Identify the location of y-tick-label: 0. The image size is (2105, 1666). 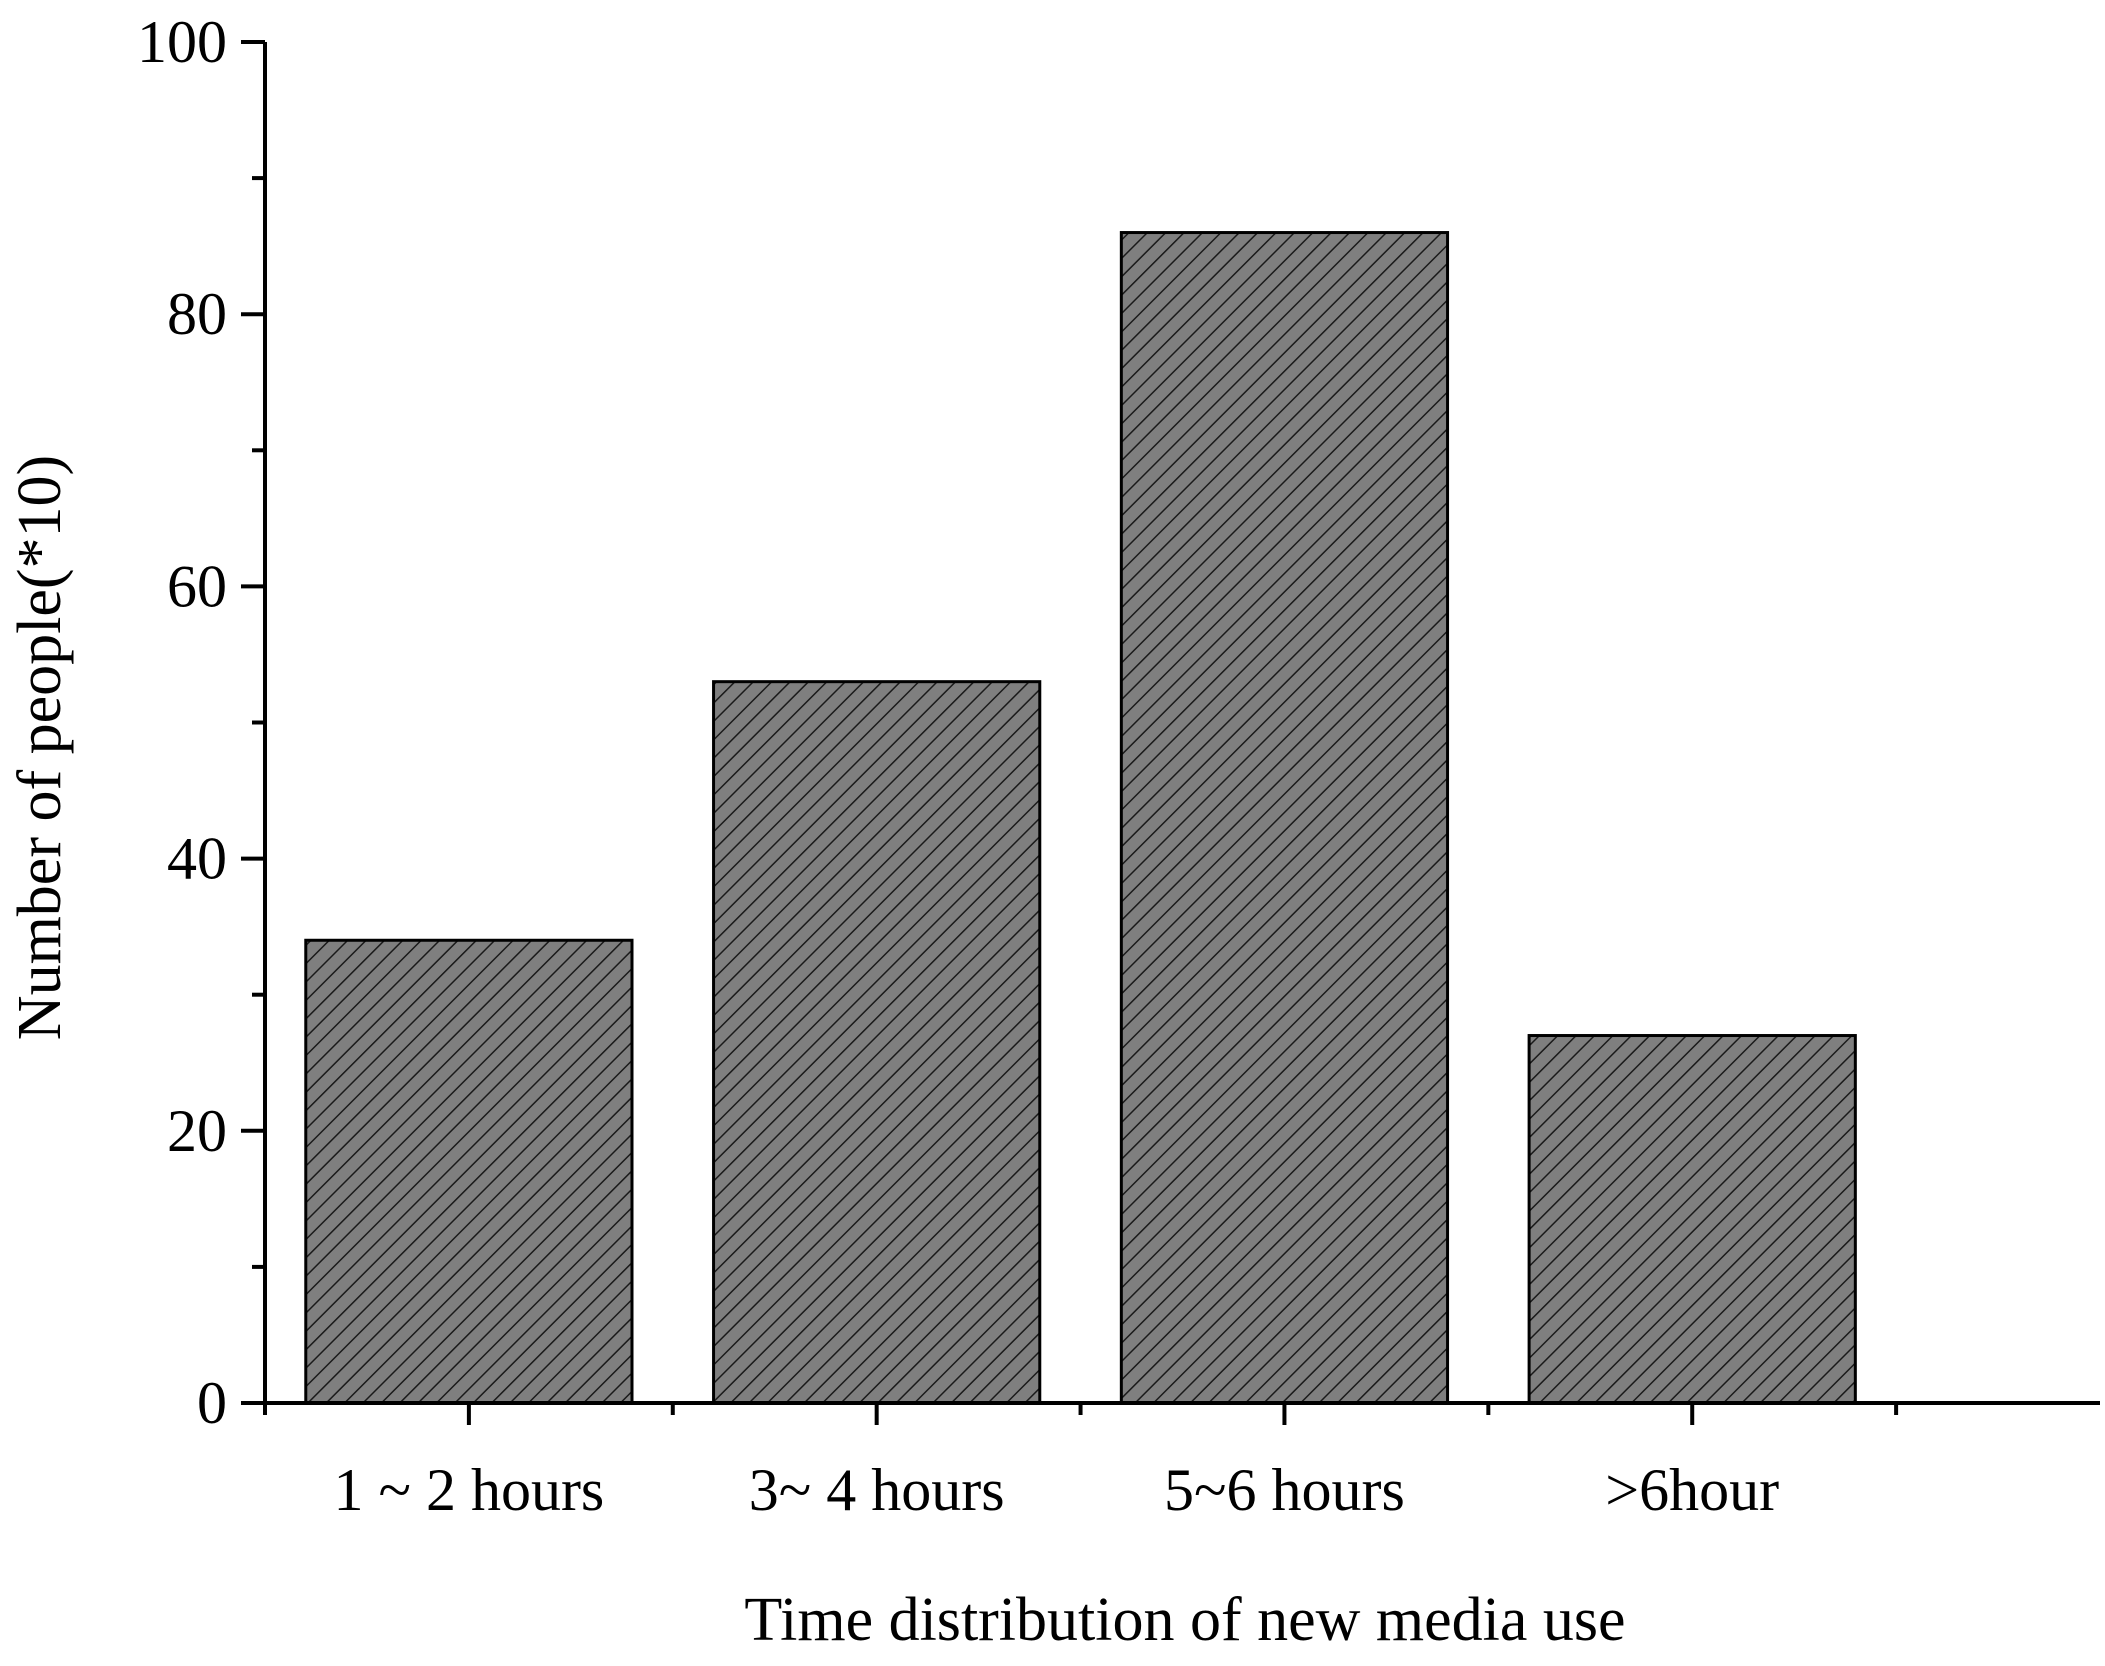
(212, 1403).